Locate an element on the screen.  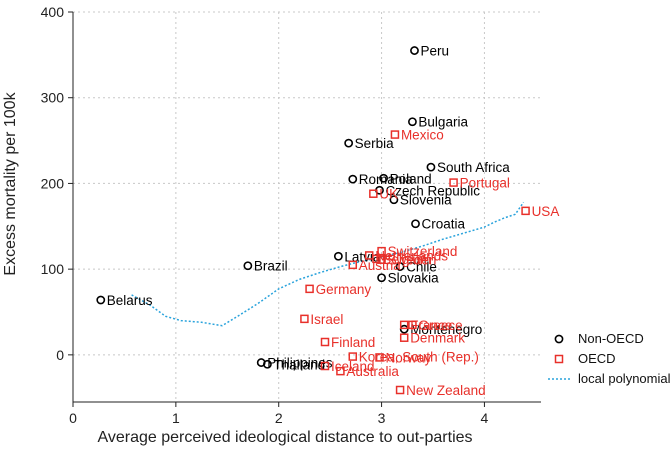
point-belarus is located at coordinates (101, 300).